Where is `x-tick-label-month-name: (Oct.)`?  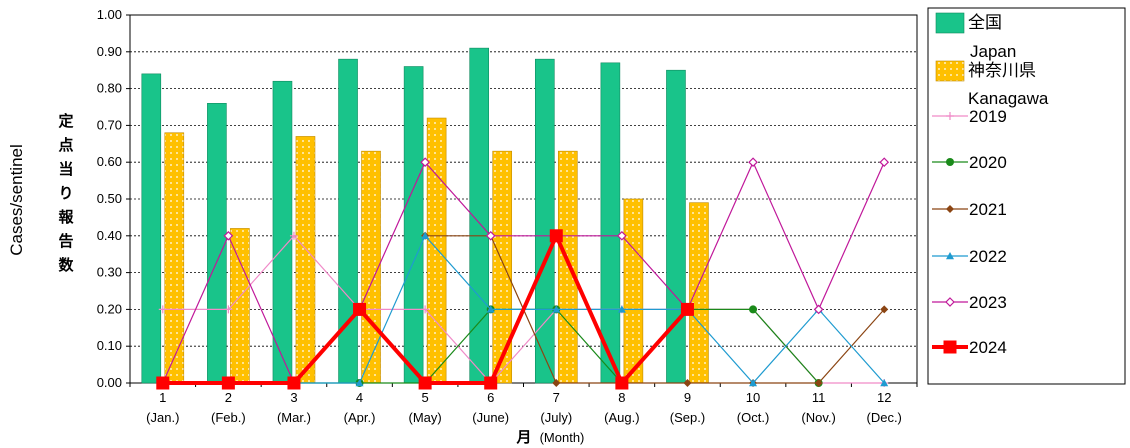
x-tick-label-month-name: (Oct.) is located at coordinates (753, 417).